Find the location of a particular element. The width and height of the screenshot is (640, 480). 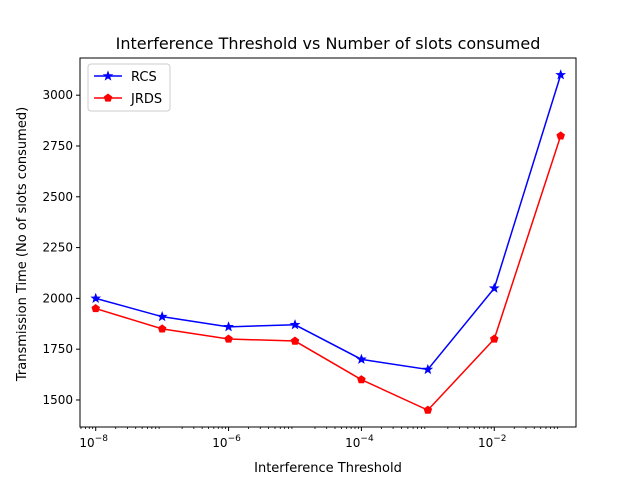

x-axis: 10⁻⁸ 10⁻⁶ 10⁻⁴ 10⁻² is located at coordinates (319, 438).